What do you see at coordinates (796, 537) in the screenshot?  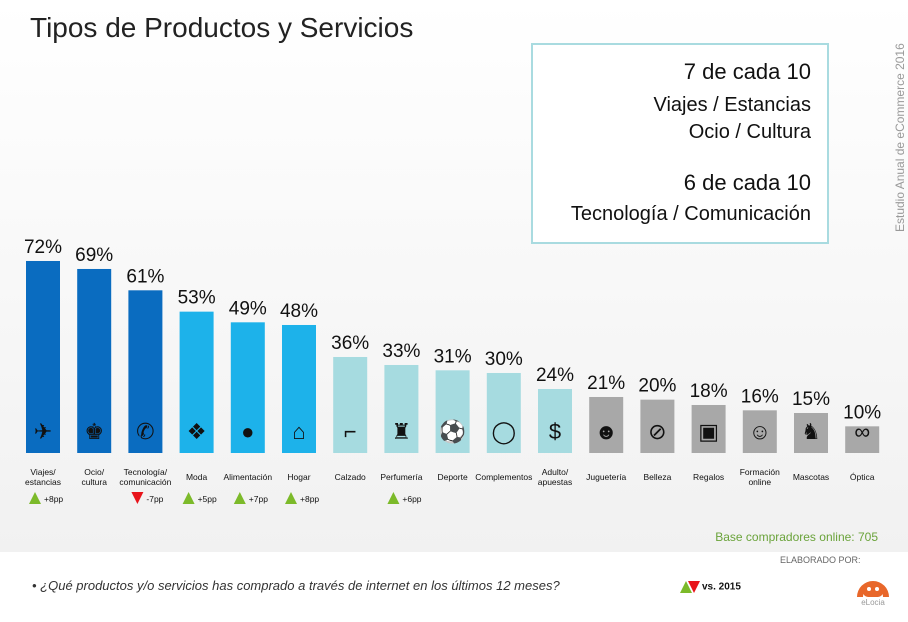 I see `base-note: Base compradores online: 705` at bounding box center [796, 537].